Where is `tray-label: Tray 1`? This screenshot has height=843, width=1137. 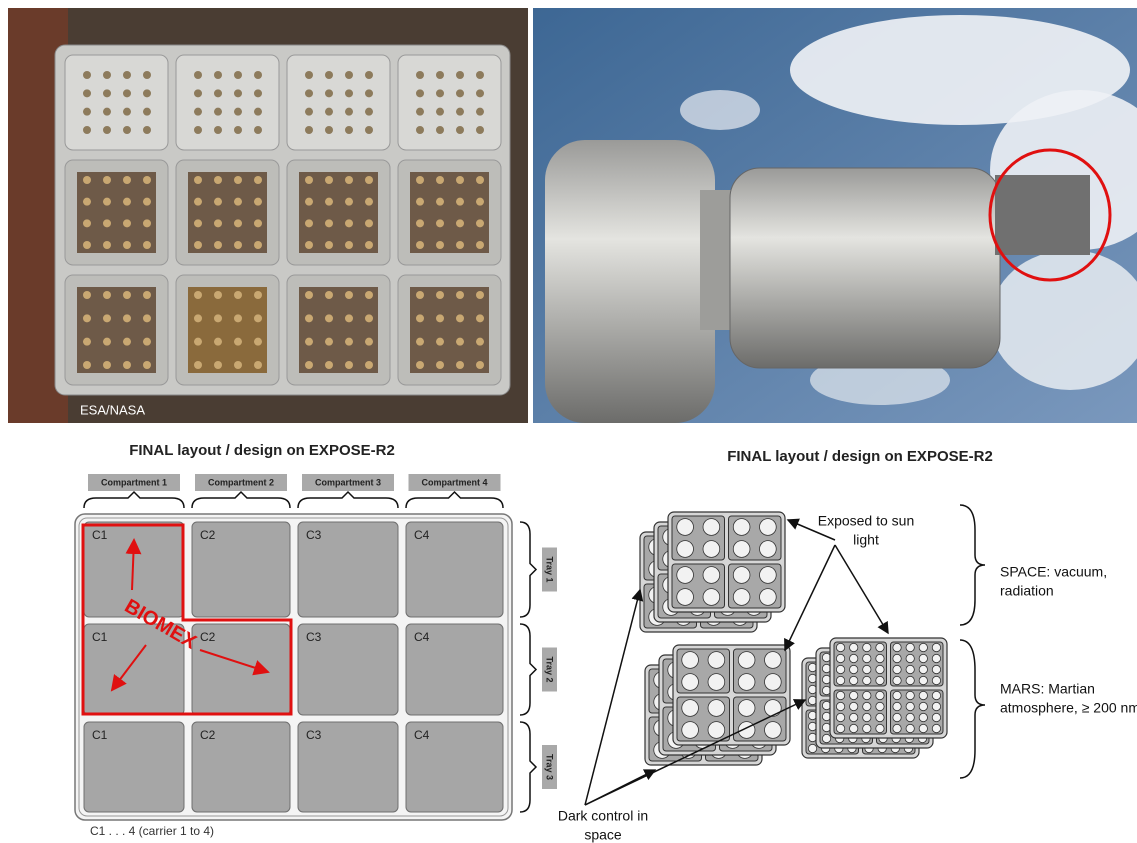 tray-label: Tray 1 is located at coordinates (550, 569).